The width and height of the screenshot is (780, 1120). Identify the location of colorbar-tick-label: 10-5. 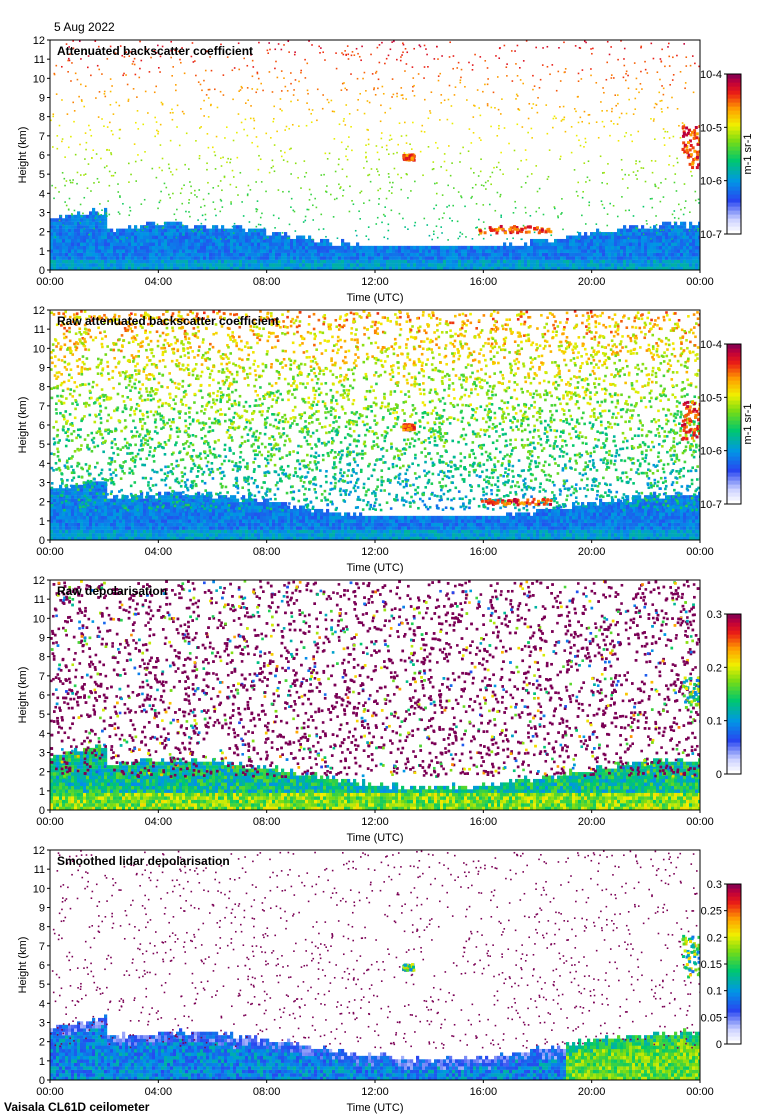
(711, 398).